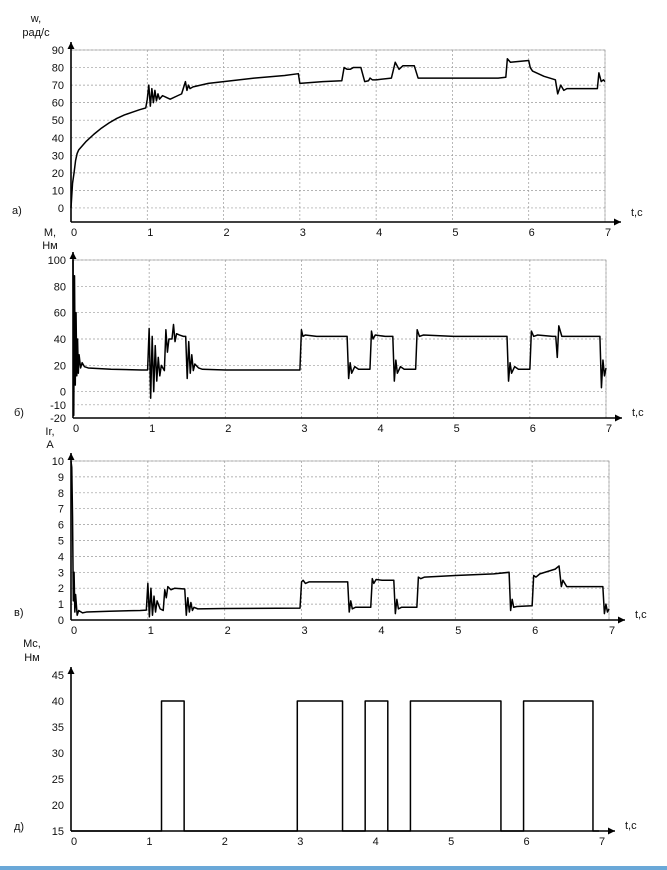  I want to click on y-tick-label: 4, so click(61, 557).